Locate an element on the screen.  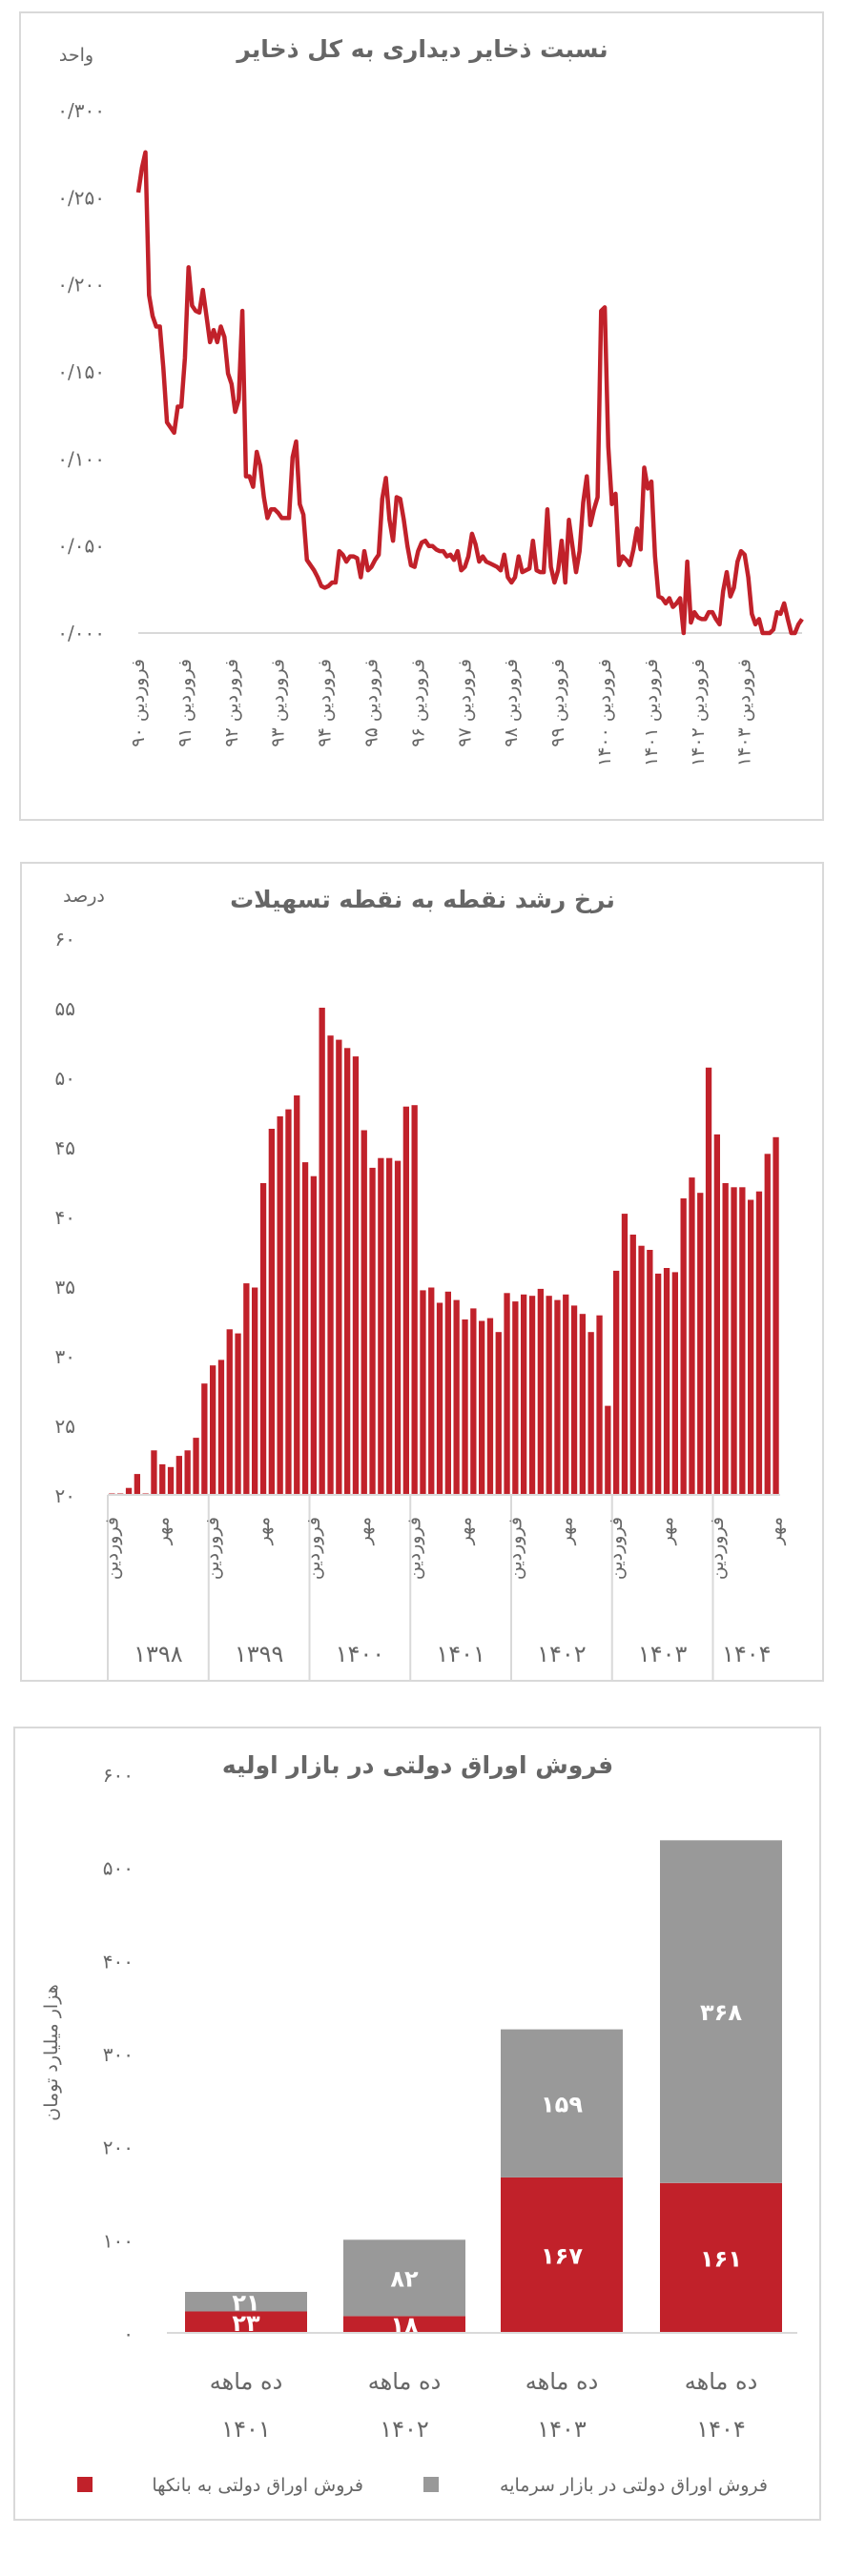
data-label: ۱۵۹ is located at coordinates (562, 2104).